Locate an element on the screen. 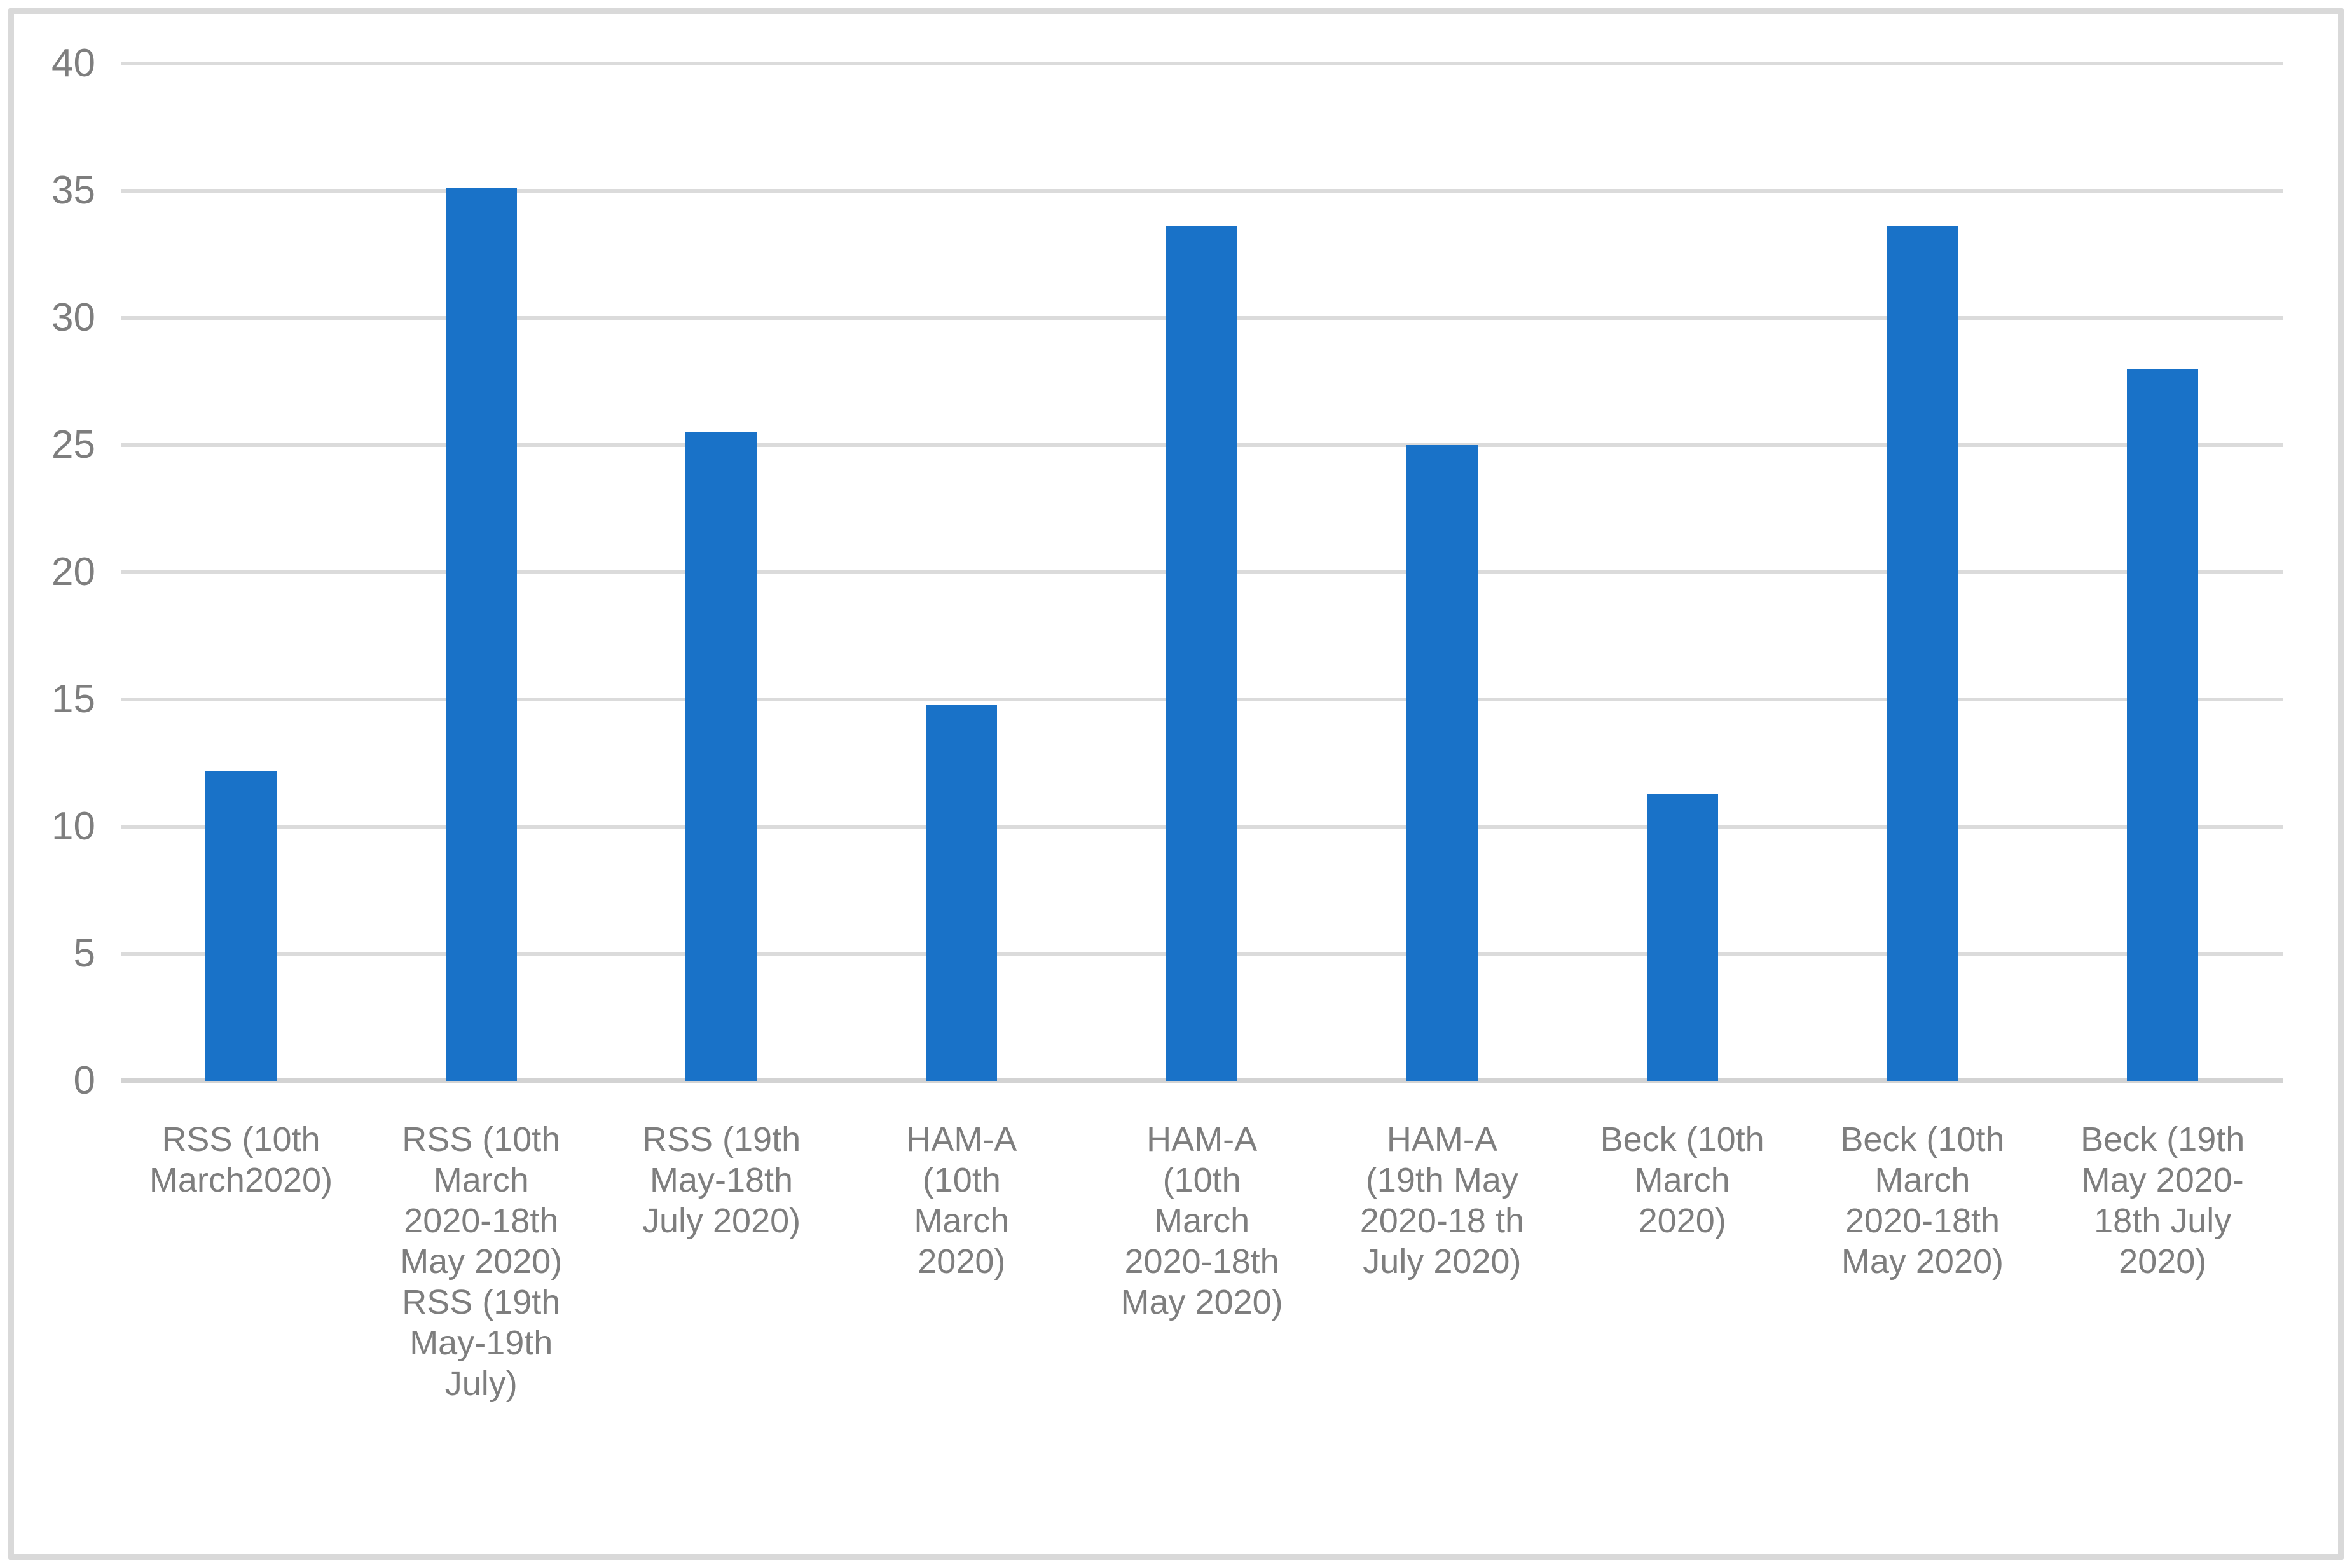 The image size is (2352, 1568). y-tick-label-0: 0 is located at coordinates (84, 1081).